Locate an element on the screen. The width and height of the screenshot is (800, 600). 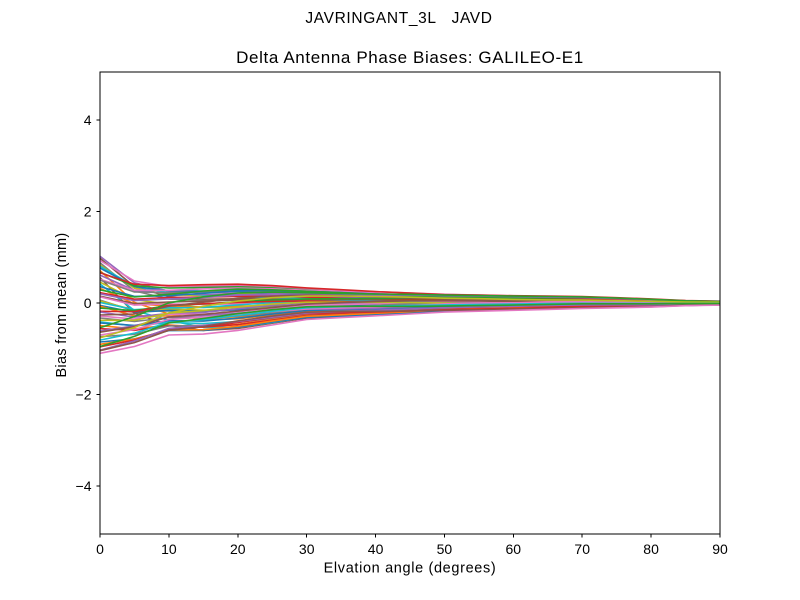
svg-text: 4 is located at coordinates (88, 120).